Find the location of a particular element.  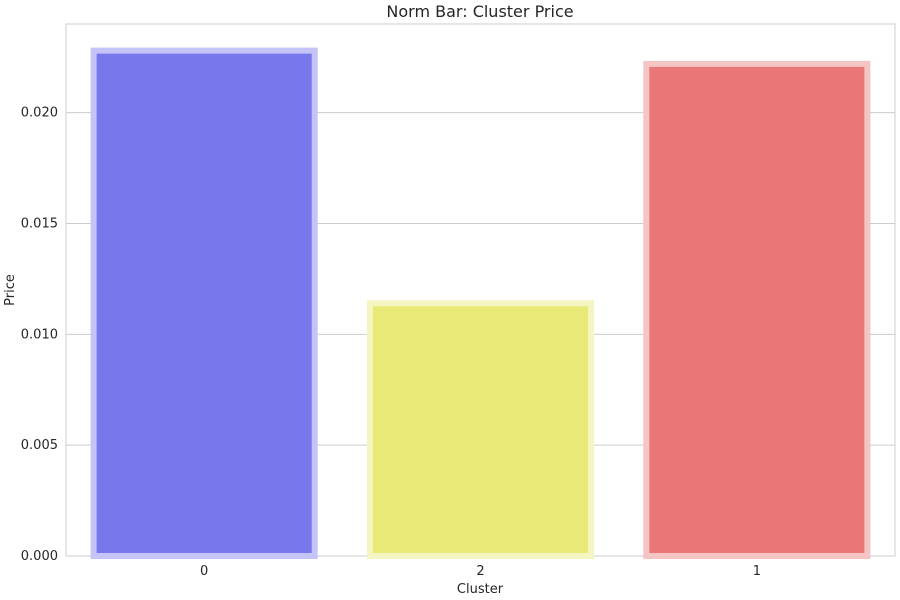

y-tick-label: 0.020 is located at coordinates (39, 113).